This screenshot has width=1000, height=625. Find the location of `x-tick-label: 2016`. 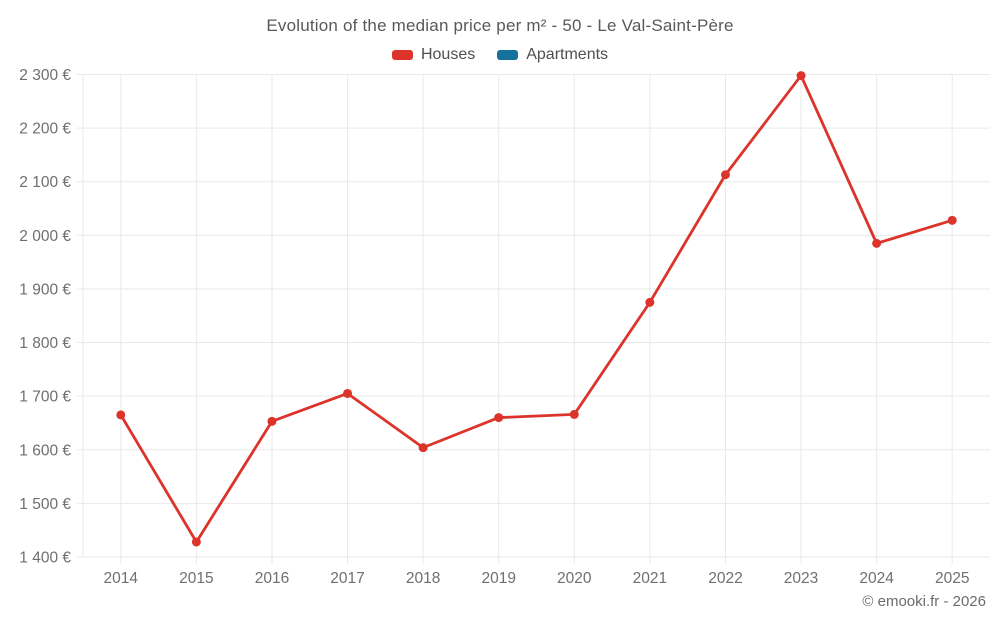

x-tick-label: 2016 is located at coordinates (272, 578).